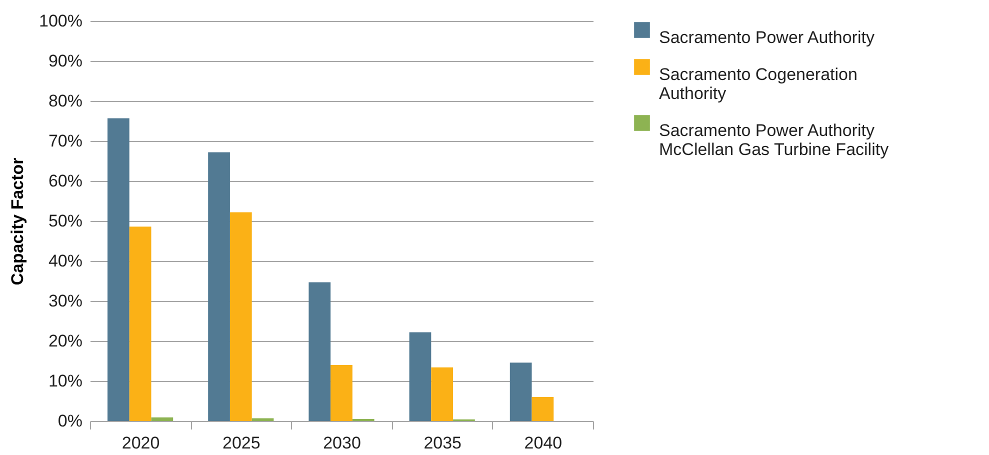  Describe the element at coordinates (241, 443) in the screenshot. I see `x-tick-label: 2025` at that location.